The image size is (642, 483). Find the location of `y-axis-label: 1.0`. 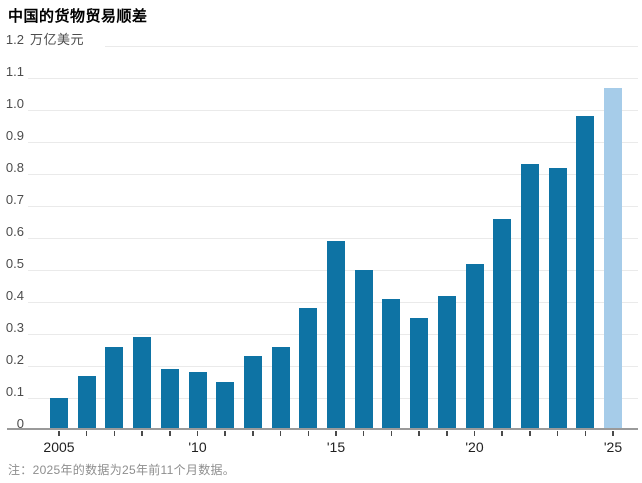

y-axis-label: 1.0 is located at coordinates (14, 103).